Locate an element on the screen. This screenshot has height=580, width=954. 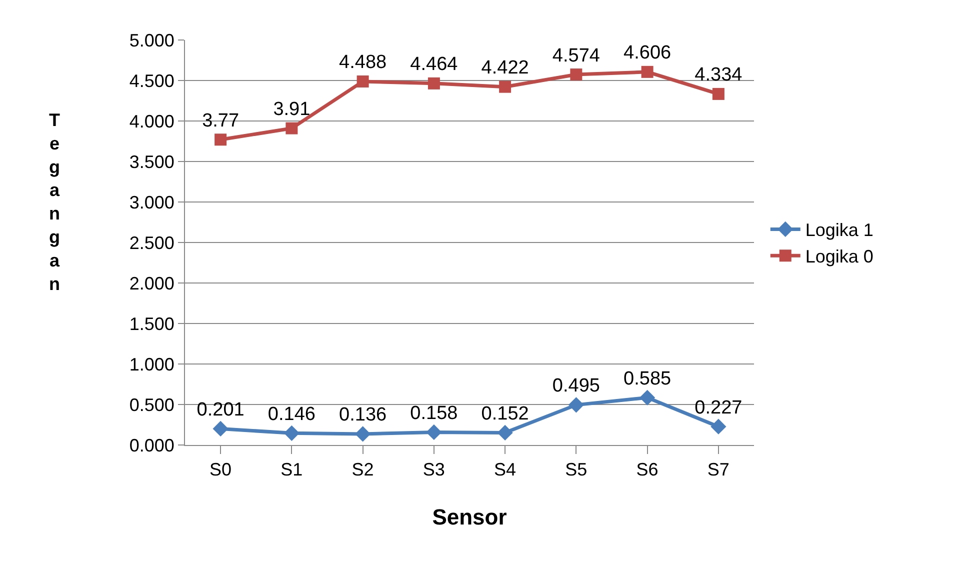
data-label: 4.464 is located at coordinates (434, 65).